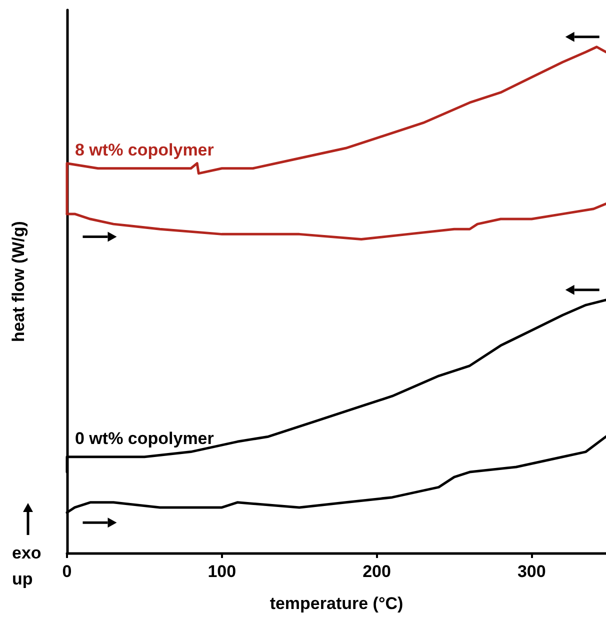  Describe the element at coordinates (144, 438) in the screenshot. I see `series-label: 0 wt% copolymer` at that location.